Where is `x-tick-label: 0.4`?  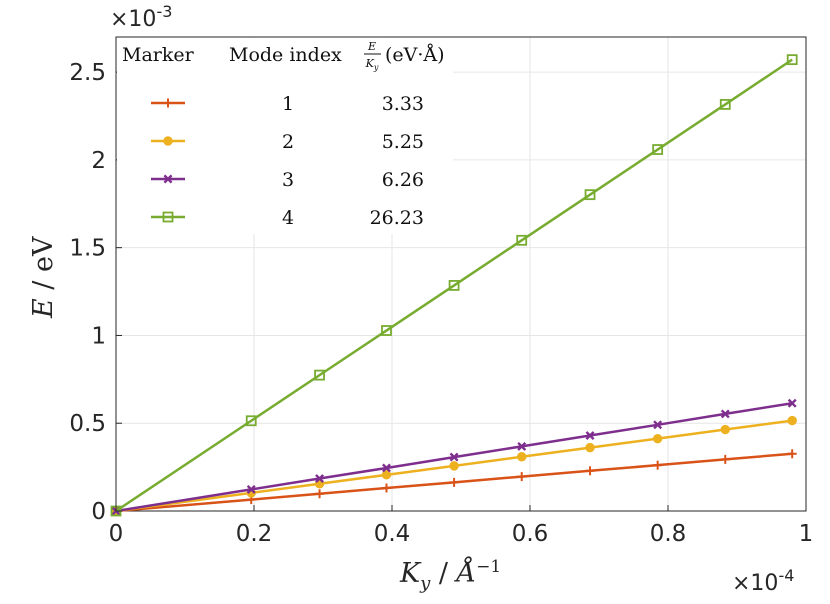 x-tick-label: 0.4 is located at coordinates (392, 534).